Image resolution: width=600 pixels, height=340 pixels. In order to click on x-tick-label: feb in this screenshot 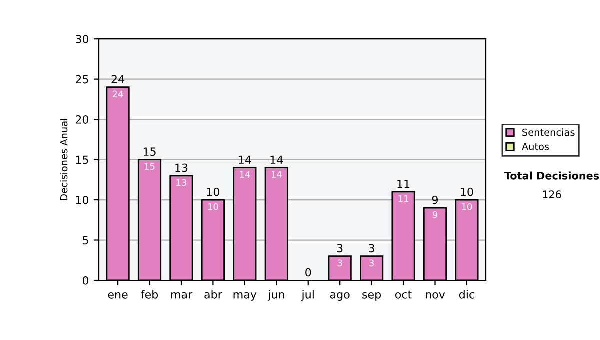, I will do `click(149, 294)`.